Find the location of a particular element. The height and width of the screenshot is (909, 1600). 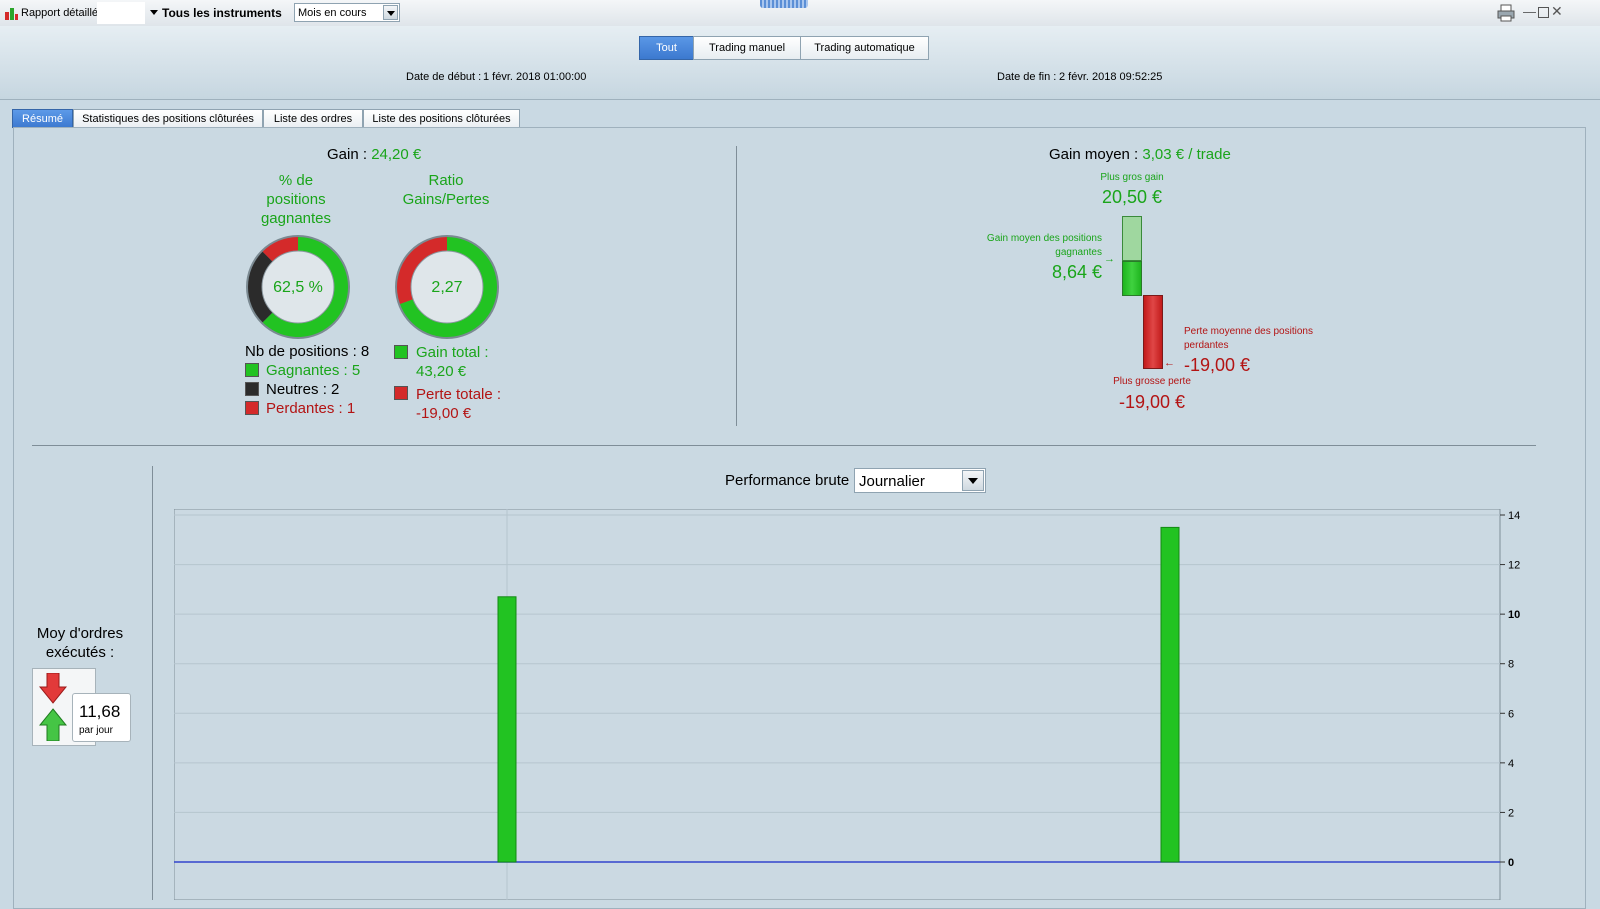

max-gain-value: 20,50 € is located at coordinates (1132, 197).